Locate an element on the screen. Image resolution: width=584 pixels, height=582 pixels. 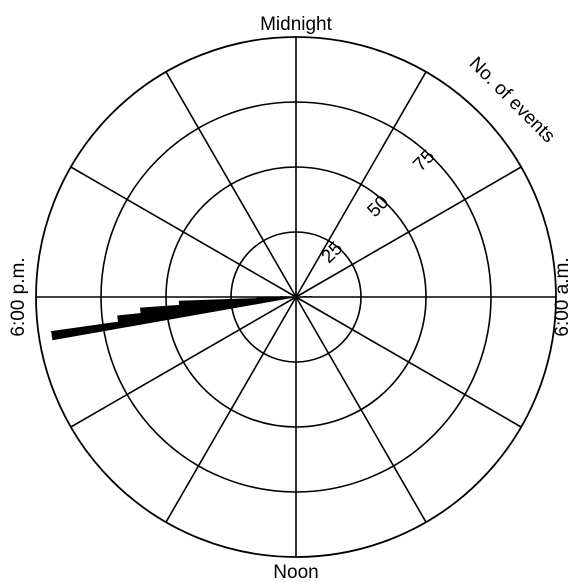
bars-layer is located at coordinates (181, 318).